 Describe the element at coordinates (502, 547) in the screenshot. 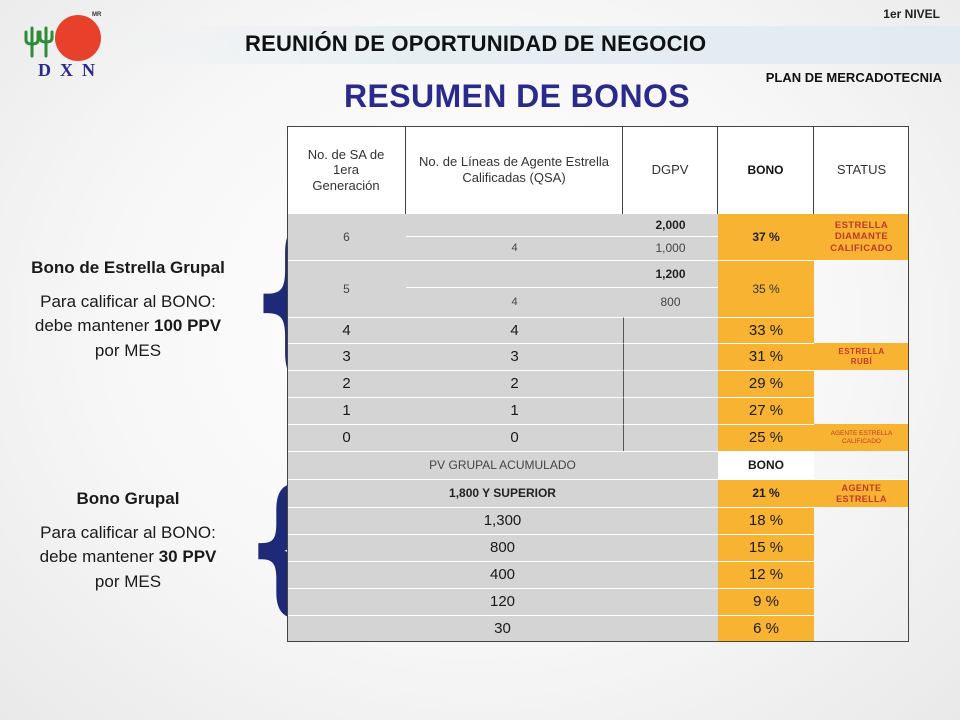

I see `pv-cell: 800` at that location.